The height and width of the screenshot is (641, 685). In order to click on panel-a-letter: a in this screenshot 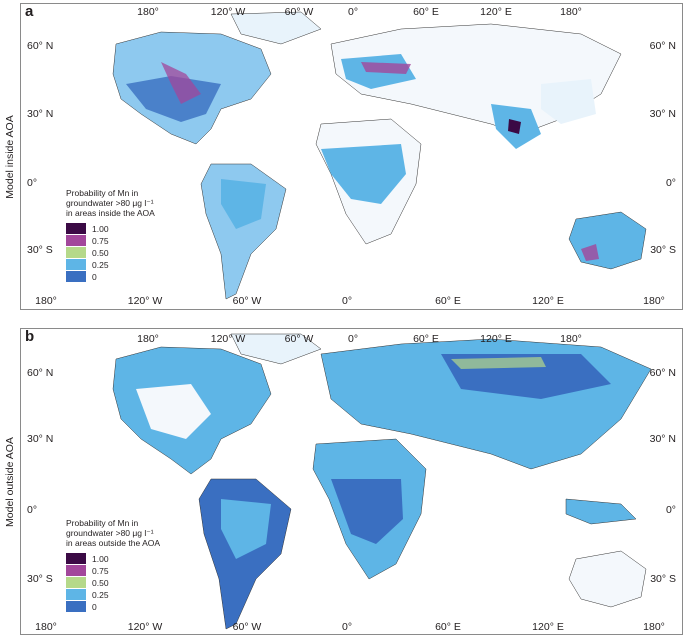, I will do `click(29, 11)`.